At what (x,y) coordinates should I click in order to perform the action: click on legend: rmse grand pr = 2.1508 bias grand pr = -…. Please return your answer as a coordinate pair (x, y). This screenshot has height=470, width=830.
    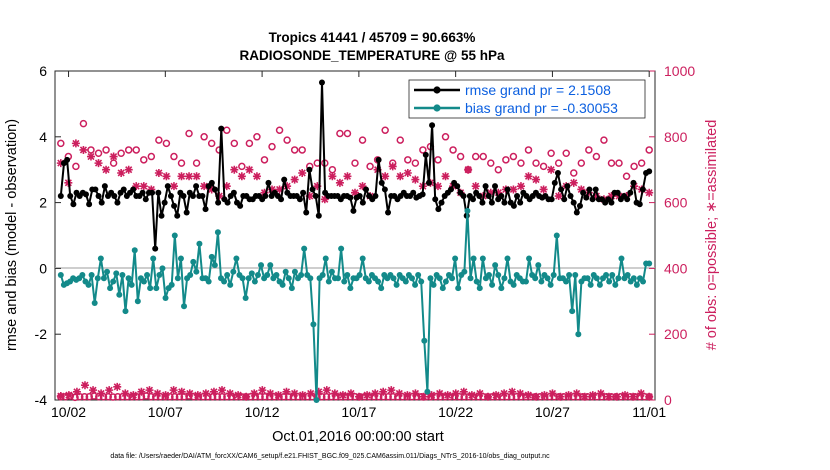
    Looking at the image, I should click on (527, 99).